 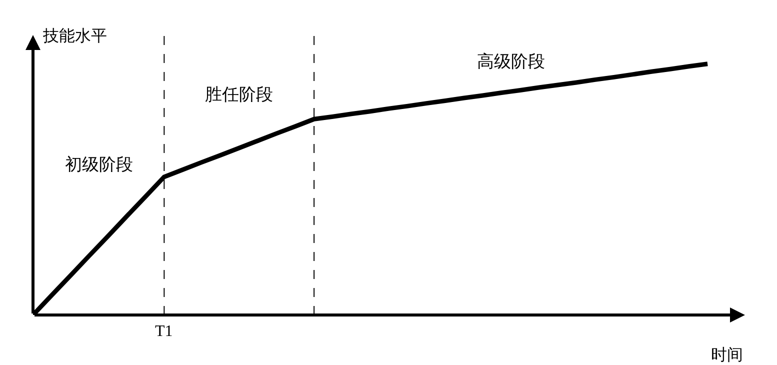 What do you see at coordinates (239, 95) in the screenshot?
I see `annotation: 胜任阶段` at bounding box center [239, 95].